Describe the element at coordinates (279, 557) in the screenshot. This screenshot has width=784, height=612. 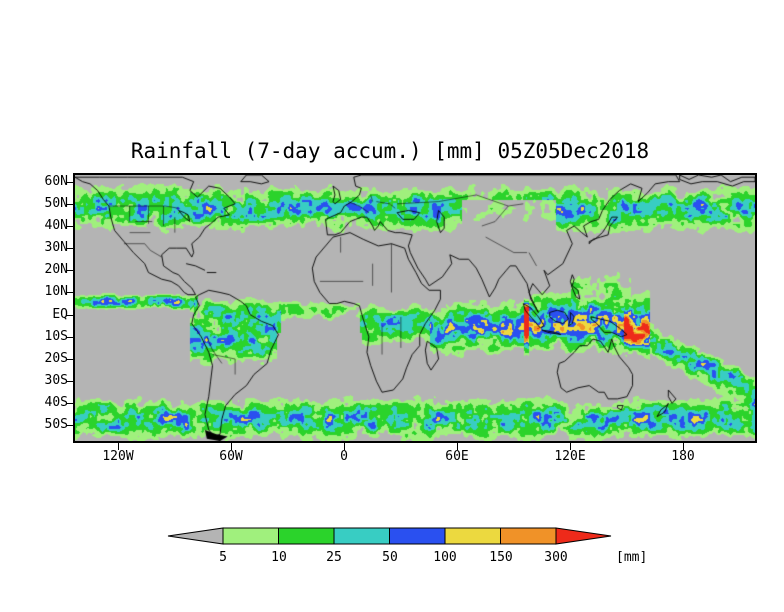
I see `legend-threshold-label: 10` at that location.